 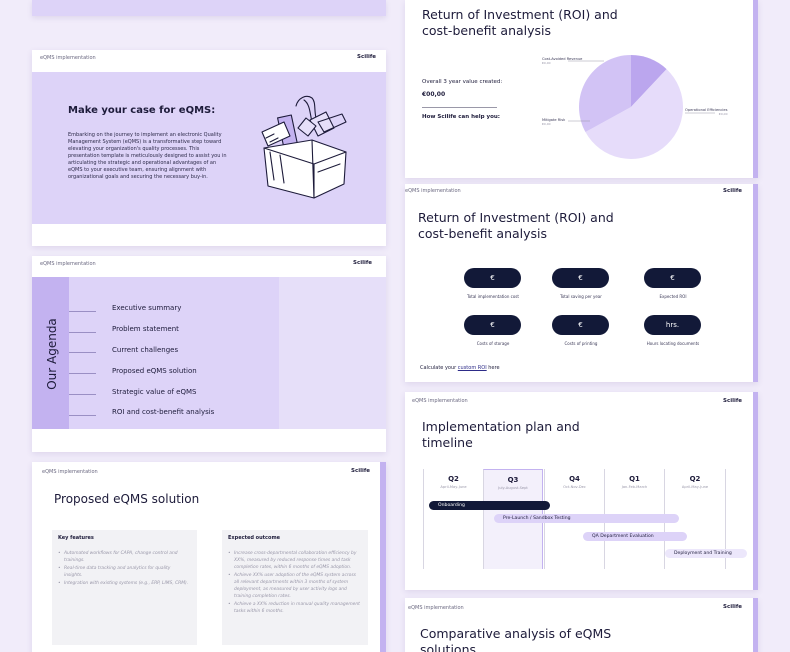 I want to click on calc-roi-text: Calculate your custom ROI here, so click(x=460, y=368).